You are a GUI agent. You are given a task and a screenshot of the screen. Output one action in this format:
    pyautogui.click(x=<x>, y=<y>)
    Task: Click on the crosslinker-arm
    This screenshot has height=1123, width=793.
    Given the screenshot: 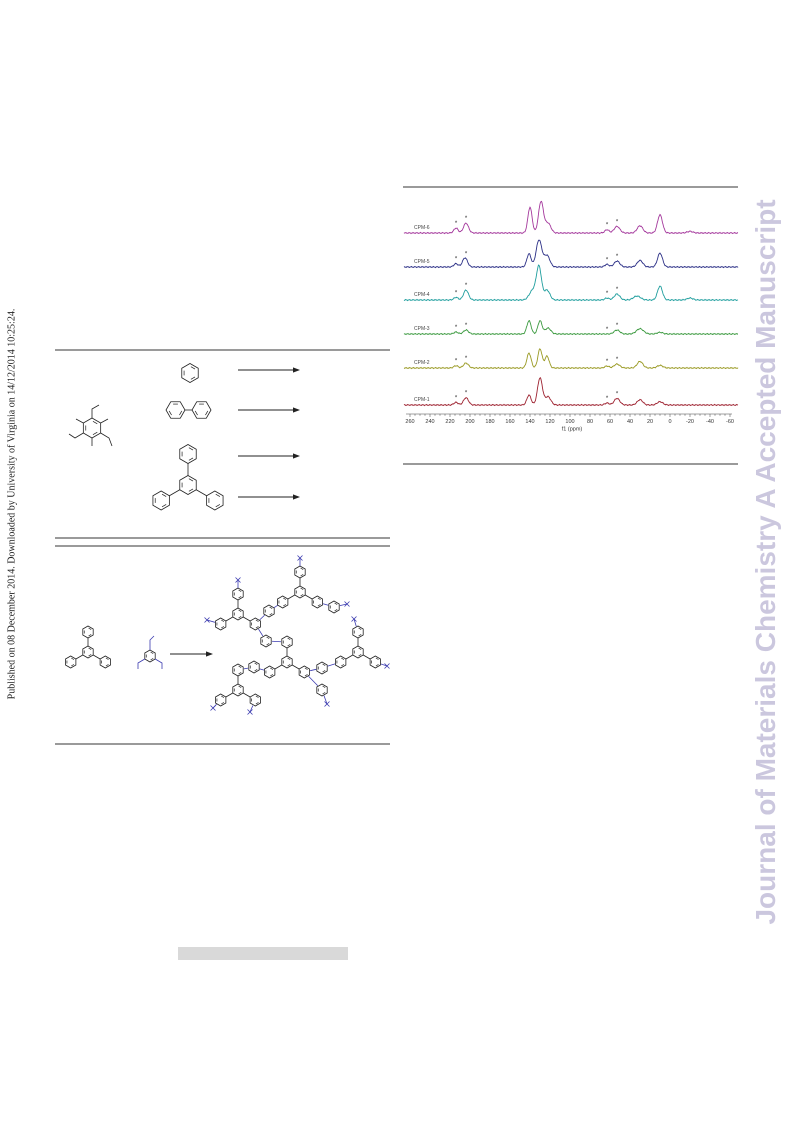 What is the action you would take?
    pyautogui.click(x=152, y=642)
    